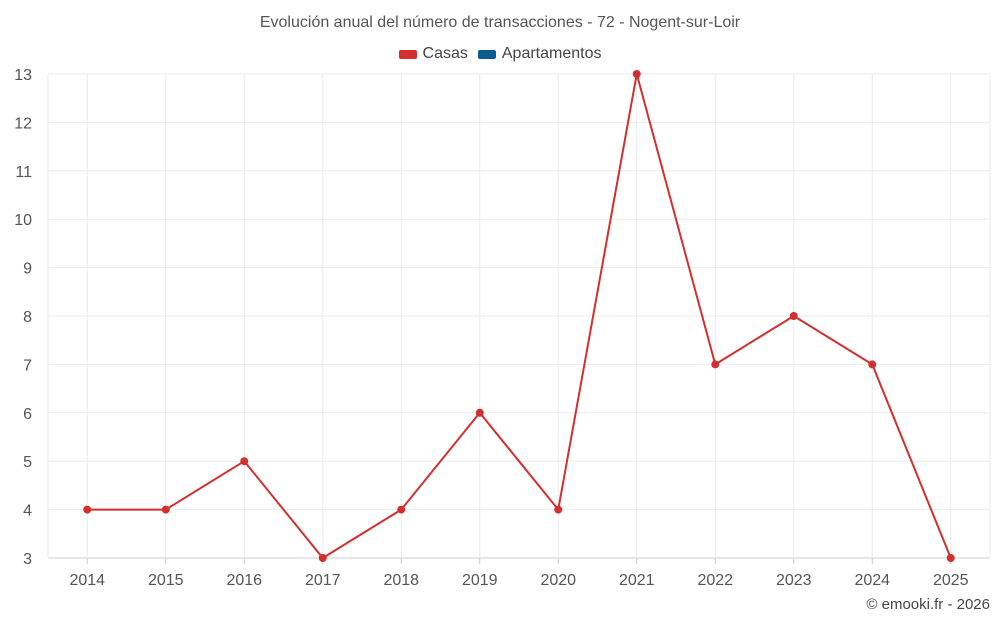 This screenshot has height=625, width=1000. I want to click on y-tick-label-5: 5, so click(27, 462).